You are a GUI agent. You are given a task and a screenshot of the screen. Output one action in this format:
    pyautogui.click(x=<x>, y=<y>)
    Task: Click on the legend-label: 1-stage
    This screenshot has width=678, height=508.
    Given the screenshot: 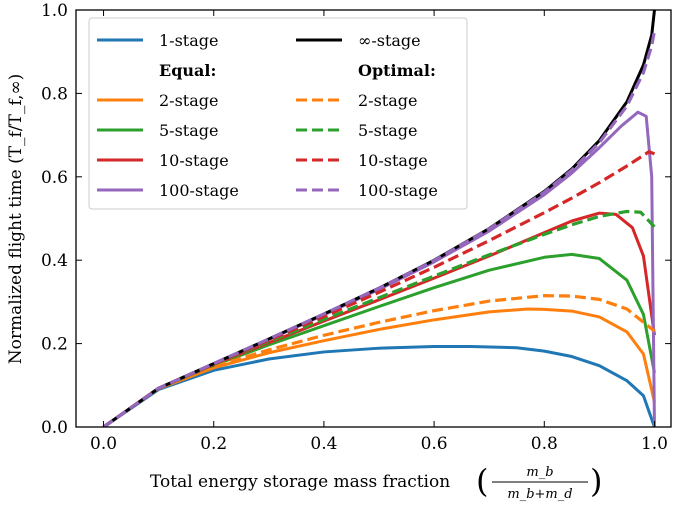 What is the action you would take?
    pyautogui.click(x=188, y=40)
    